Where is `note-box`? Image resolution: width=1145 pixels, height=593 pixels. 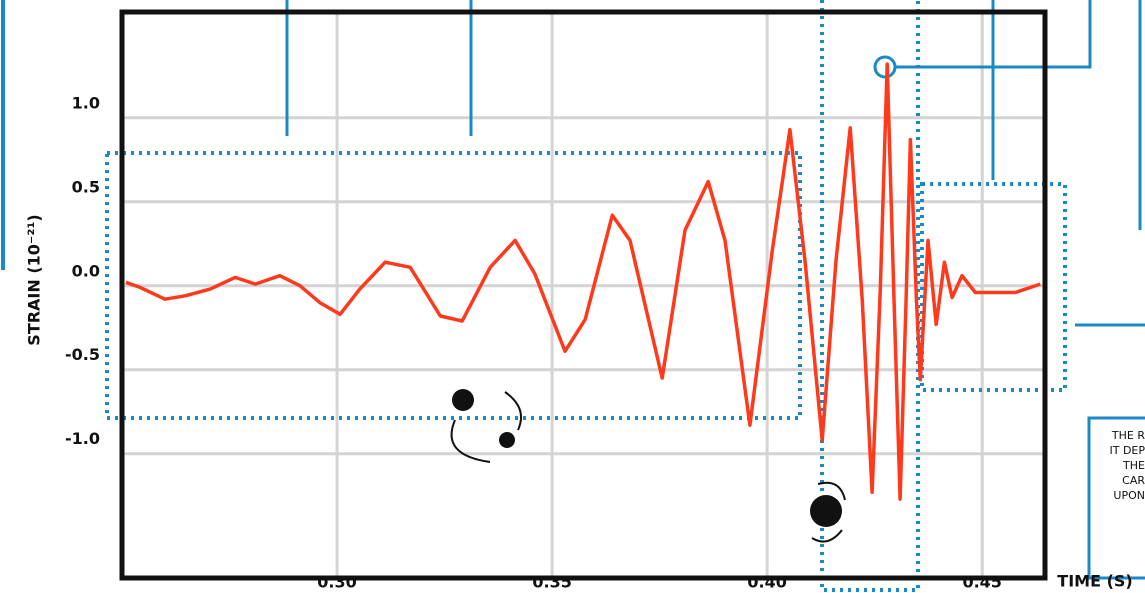
note-box is located at coordinates (1116, 498).